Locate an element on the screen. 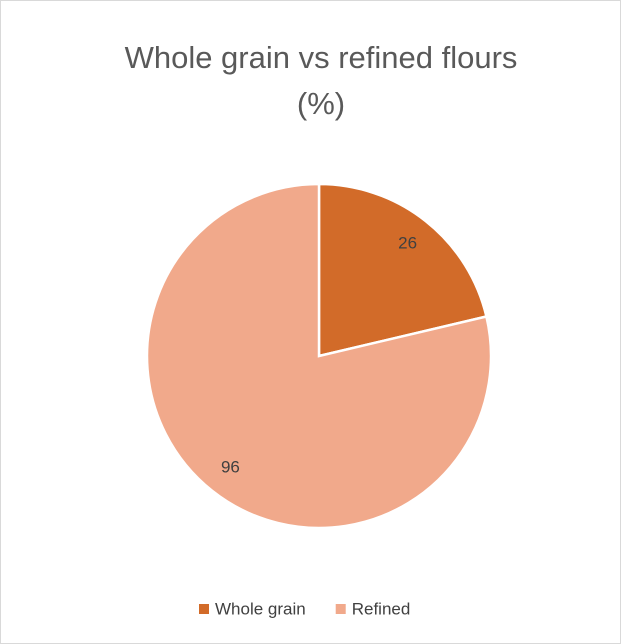 The image size is (621, 644). data-label: 26 is located at coordinates (407, 243).